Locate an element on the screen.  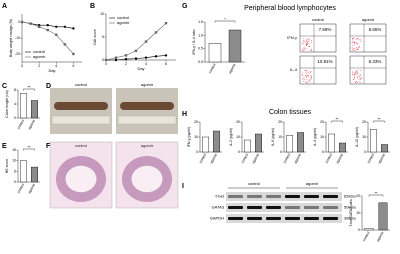
y-axis-label: IL-2 (pg/ml) is located at coordinates (231, 137).